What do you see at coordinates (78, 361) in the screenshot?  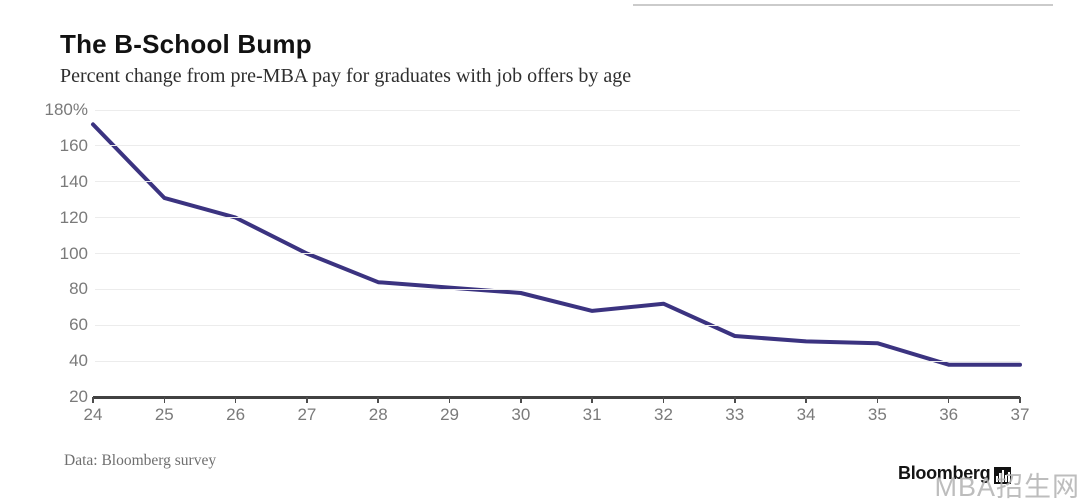 I see `y-axis-label: 40` at bounding box center [78, 361].